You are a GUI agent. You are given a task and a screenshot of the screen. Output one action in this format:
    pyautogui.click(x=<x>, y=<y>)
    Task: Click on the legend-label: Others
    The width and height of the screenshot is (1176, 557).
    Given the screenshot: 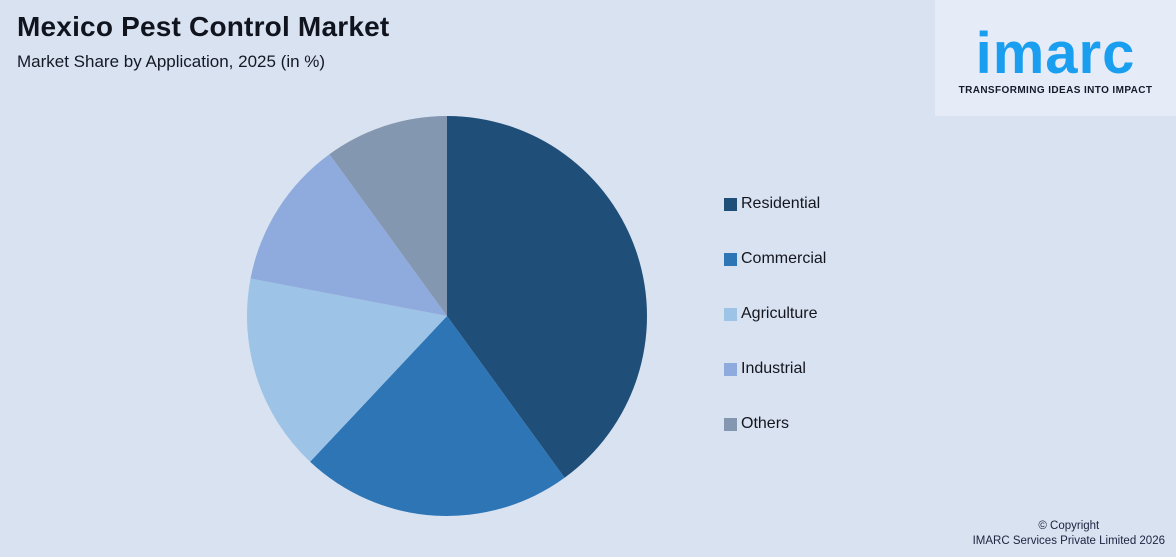 What is the action you would take?
    pyautogui.click(x=765, y=423)
    